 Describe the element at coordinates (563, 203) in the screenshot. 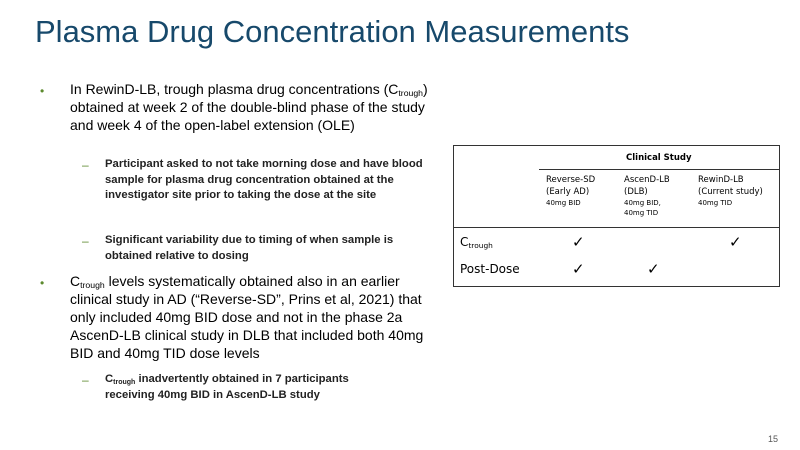

I see `column-dose: 40mg BID` at that location.